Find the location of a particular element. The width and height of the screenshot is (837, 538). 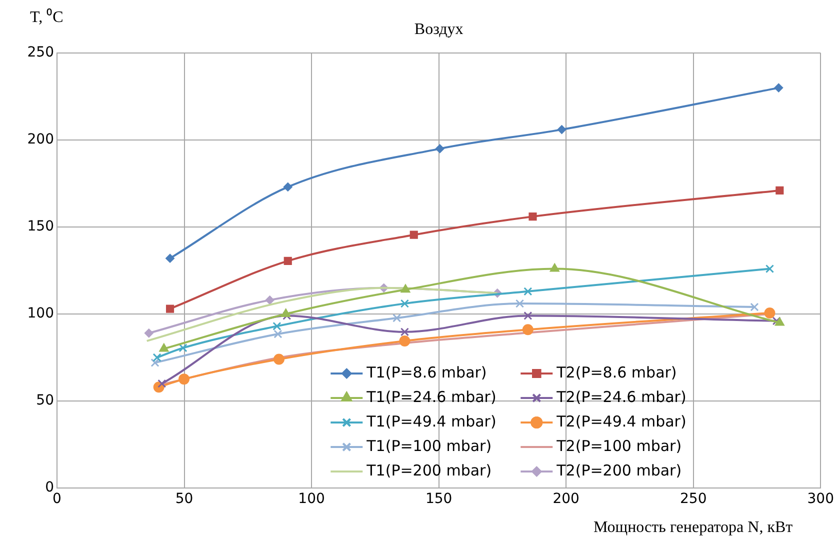

legend-label: T1(P=24.6 mbar) is located at coordinates (431, 397).